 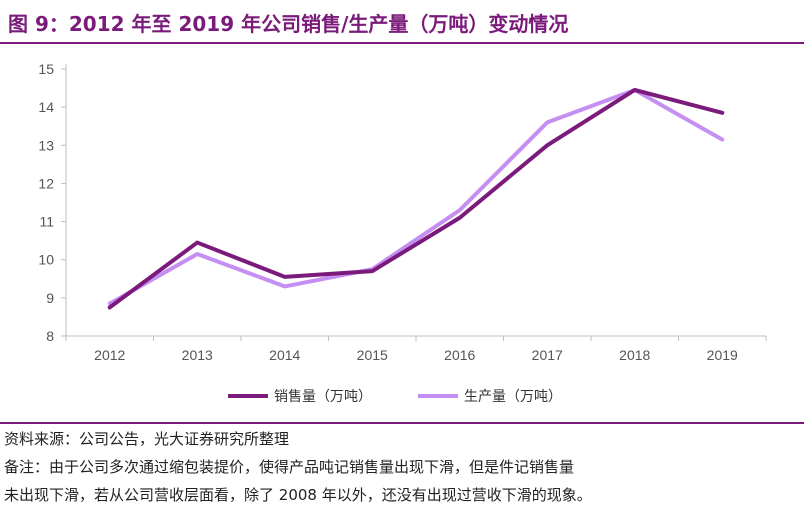 What do you see at coordinates (109, 355) in the screenshot?
I see `x-tick-label: 2012` at bounding box center [109, 355].